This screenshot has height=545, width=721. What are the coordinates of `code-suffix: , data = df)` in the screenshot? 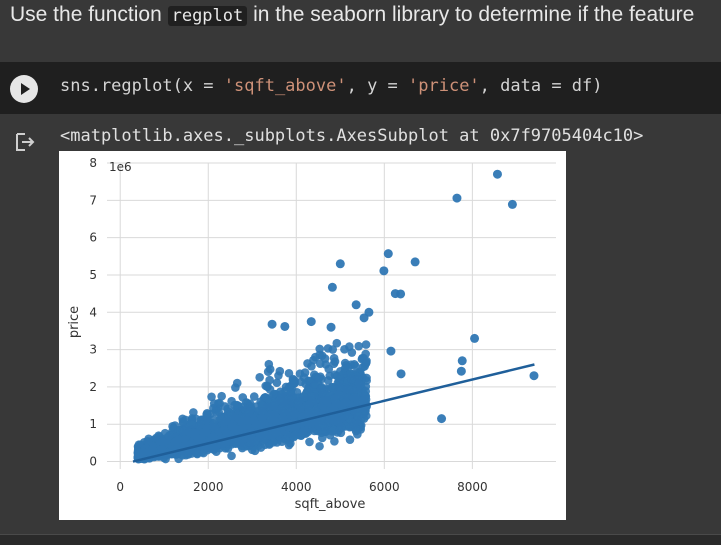 It's located at (541, 86).